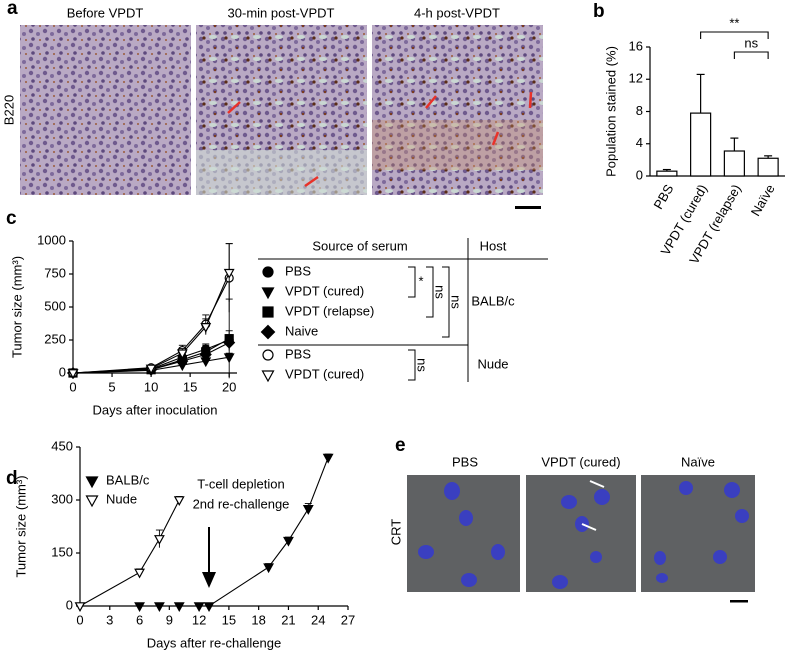 This screenshot has height=657, width=785. I want to click on legend-label: BALB/c, so click(128, 479).